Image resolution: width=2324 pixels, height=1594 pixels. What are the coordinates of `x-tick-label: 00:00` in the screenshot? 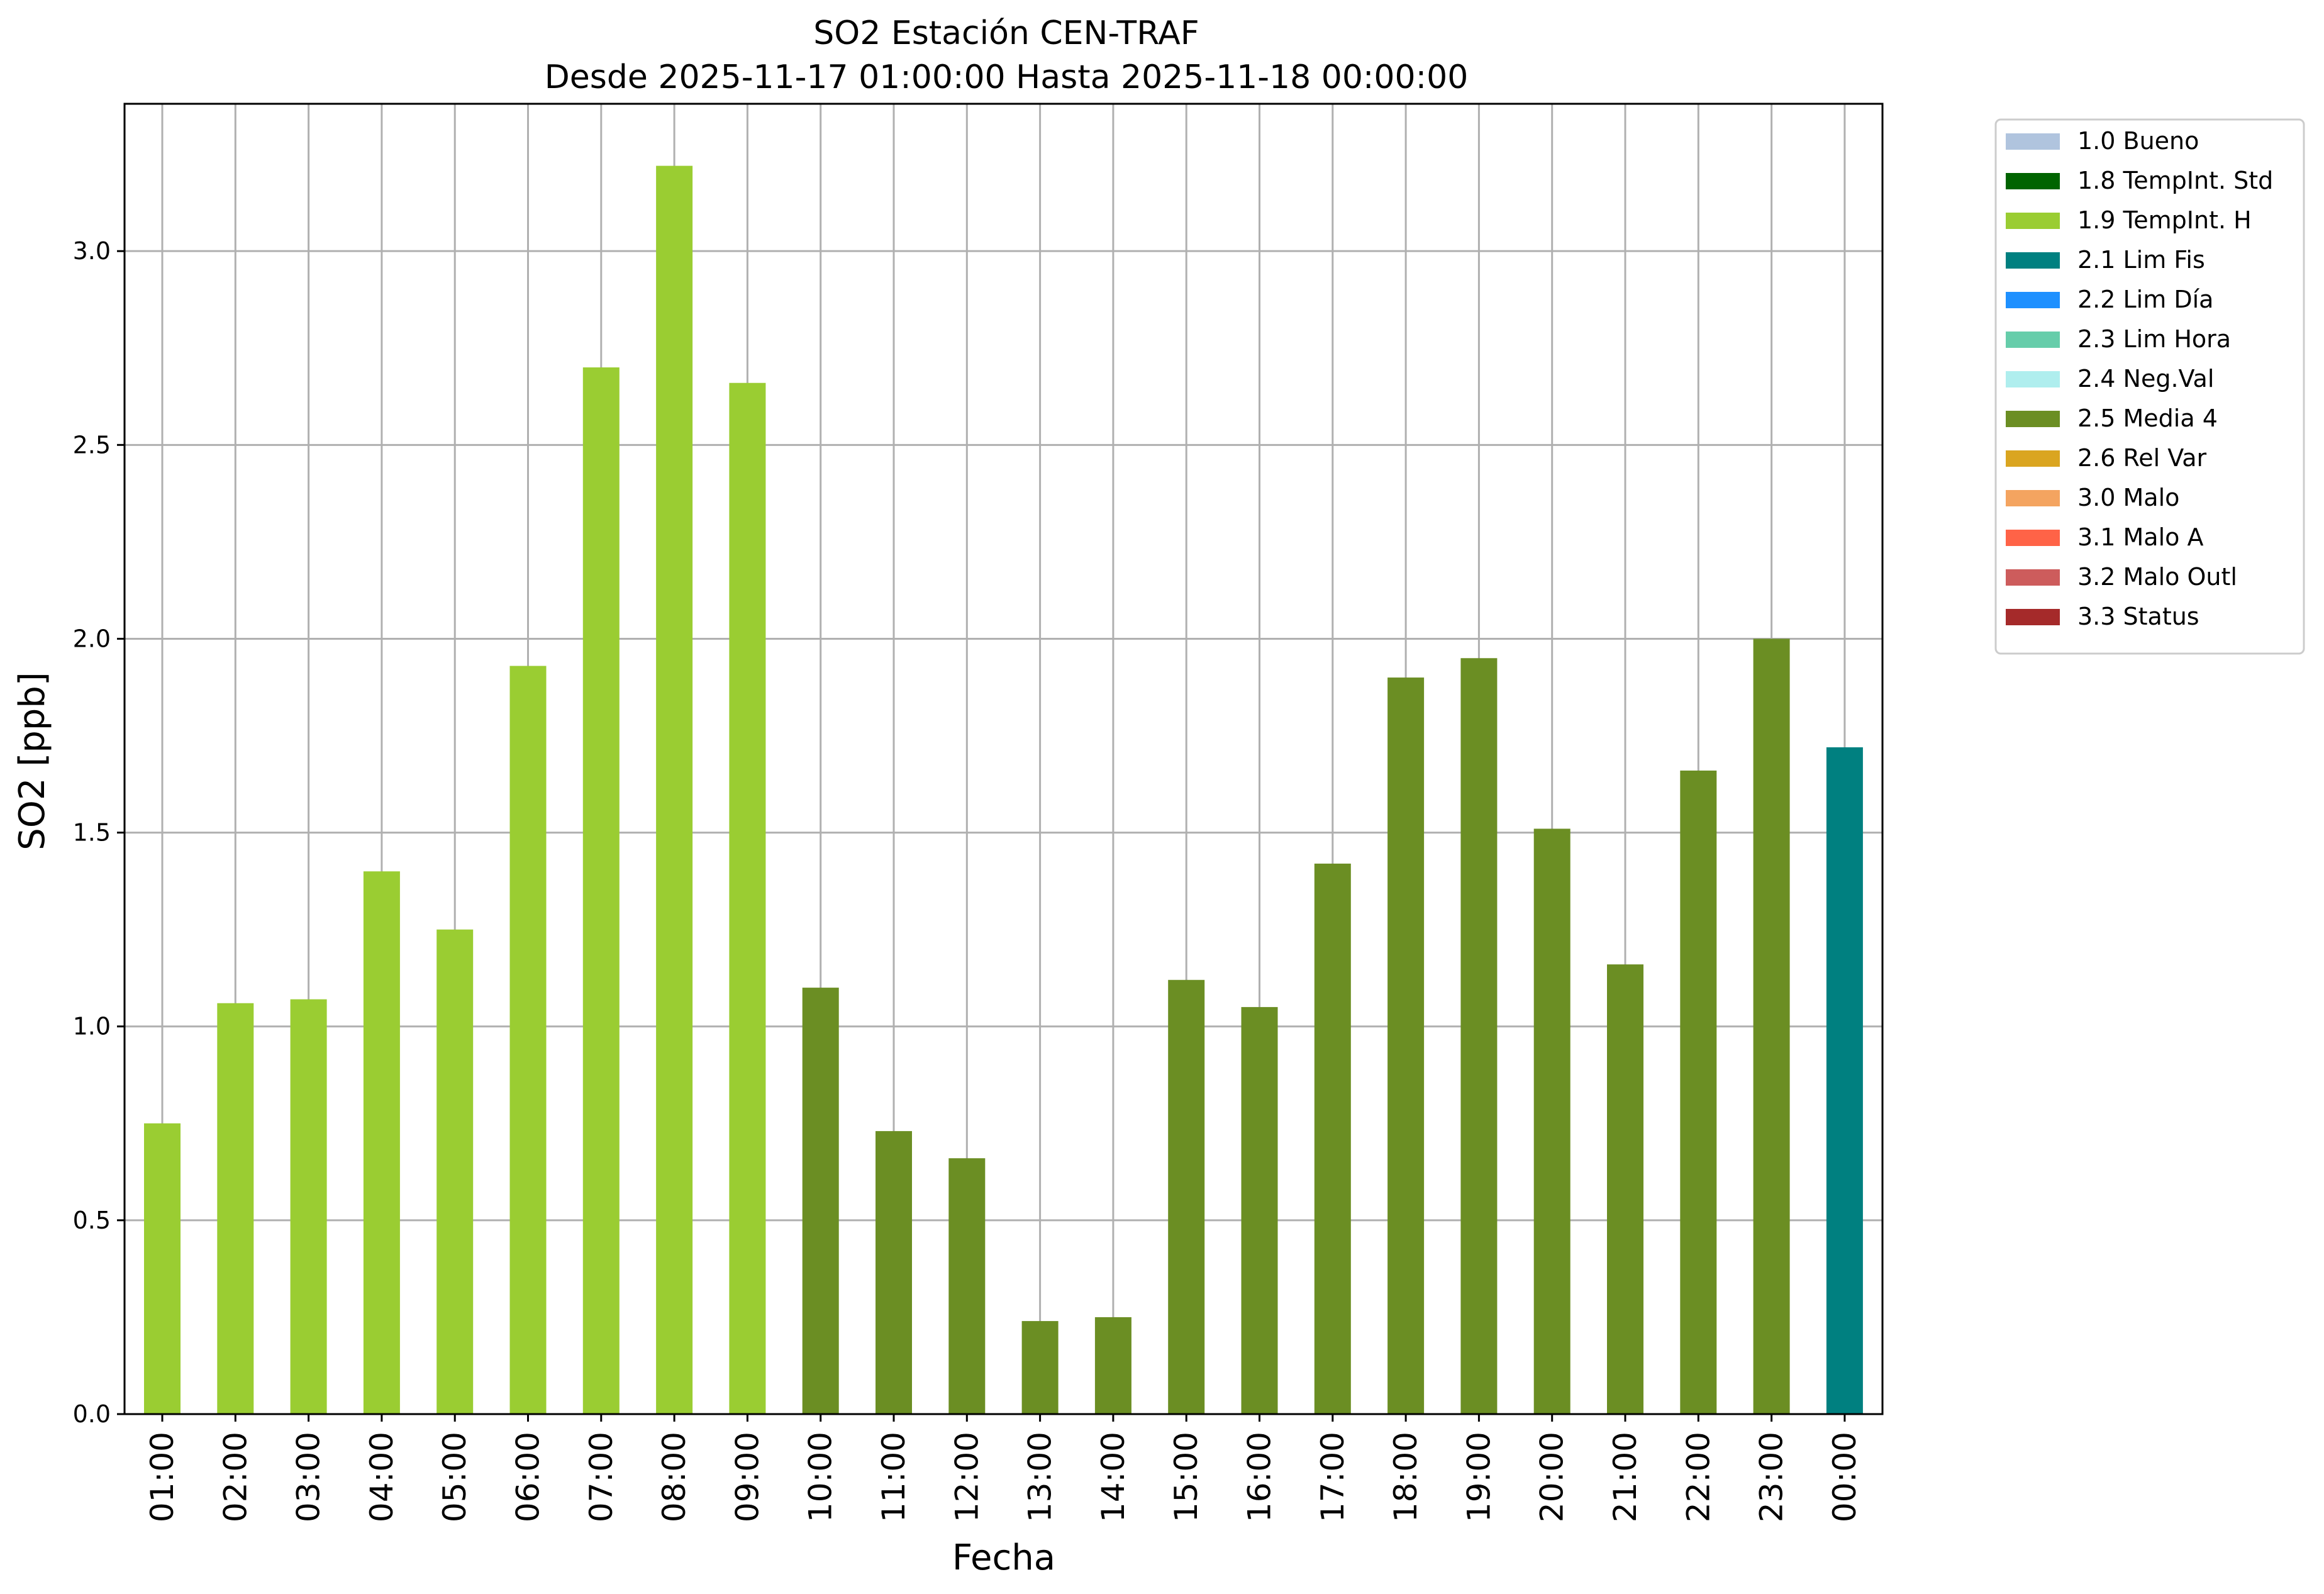 It's located at (1844, 1477).